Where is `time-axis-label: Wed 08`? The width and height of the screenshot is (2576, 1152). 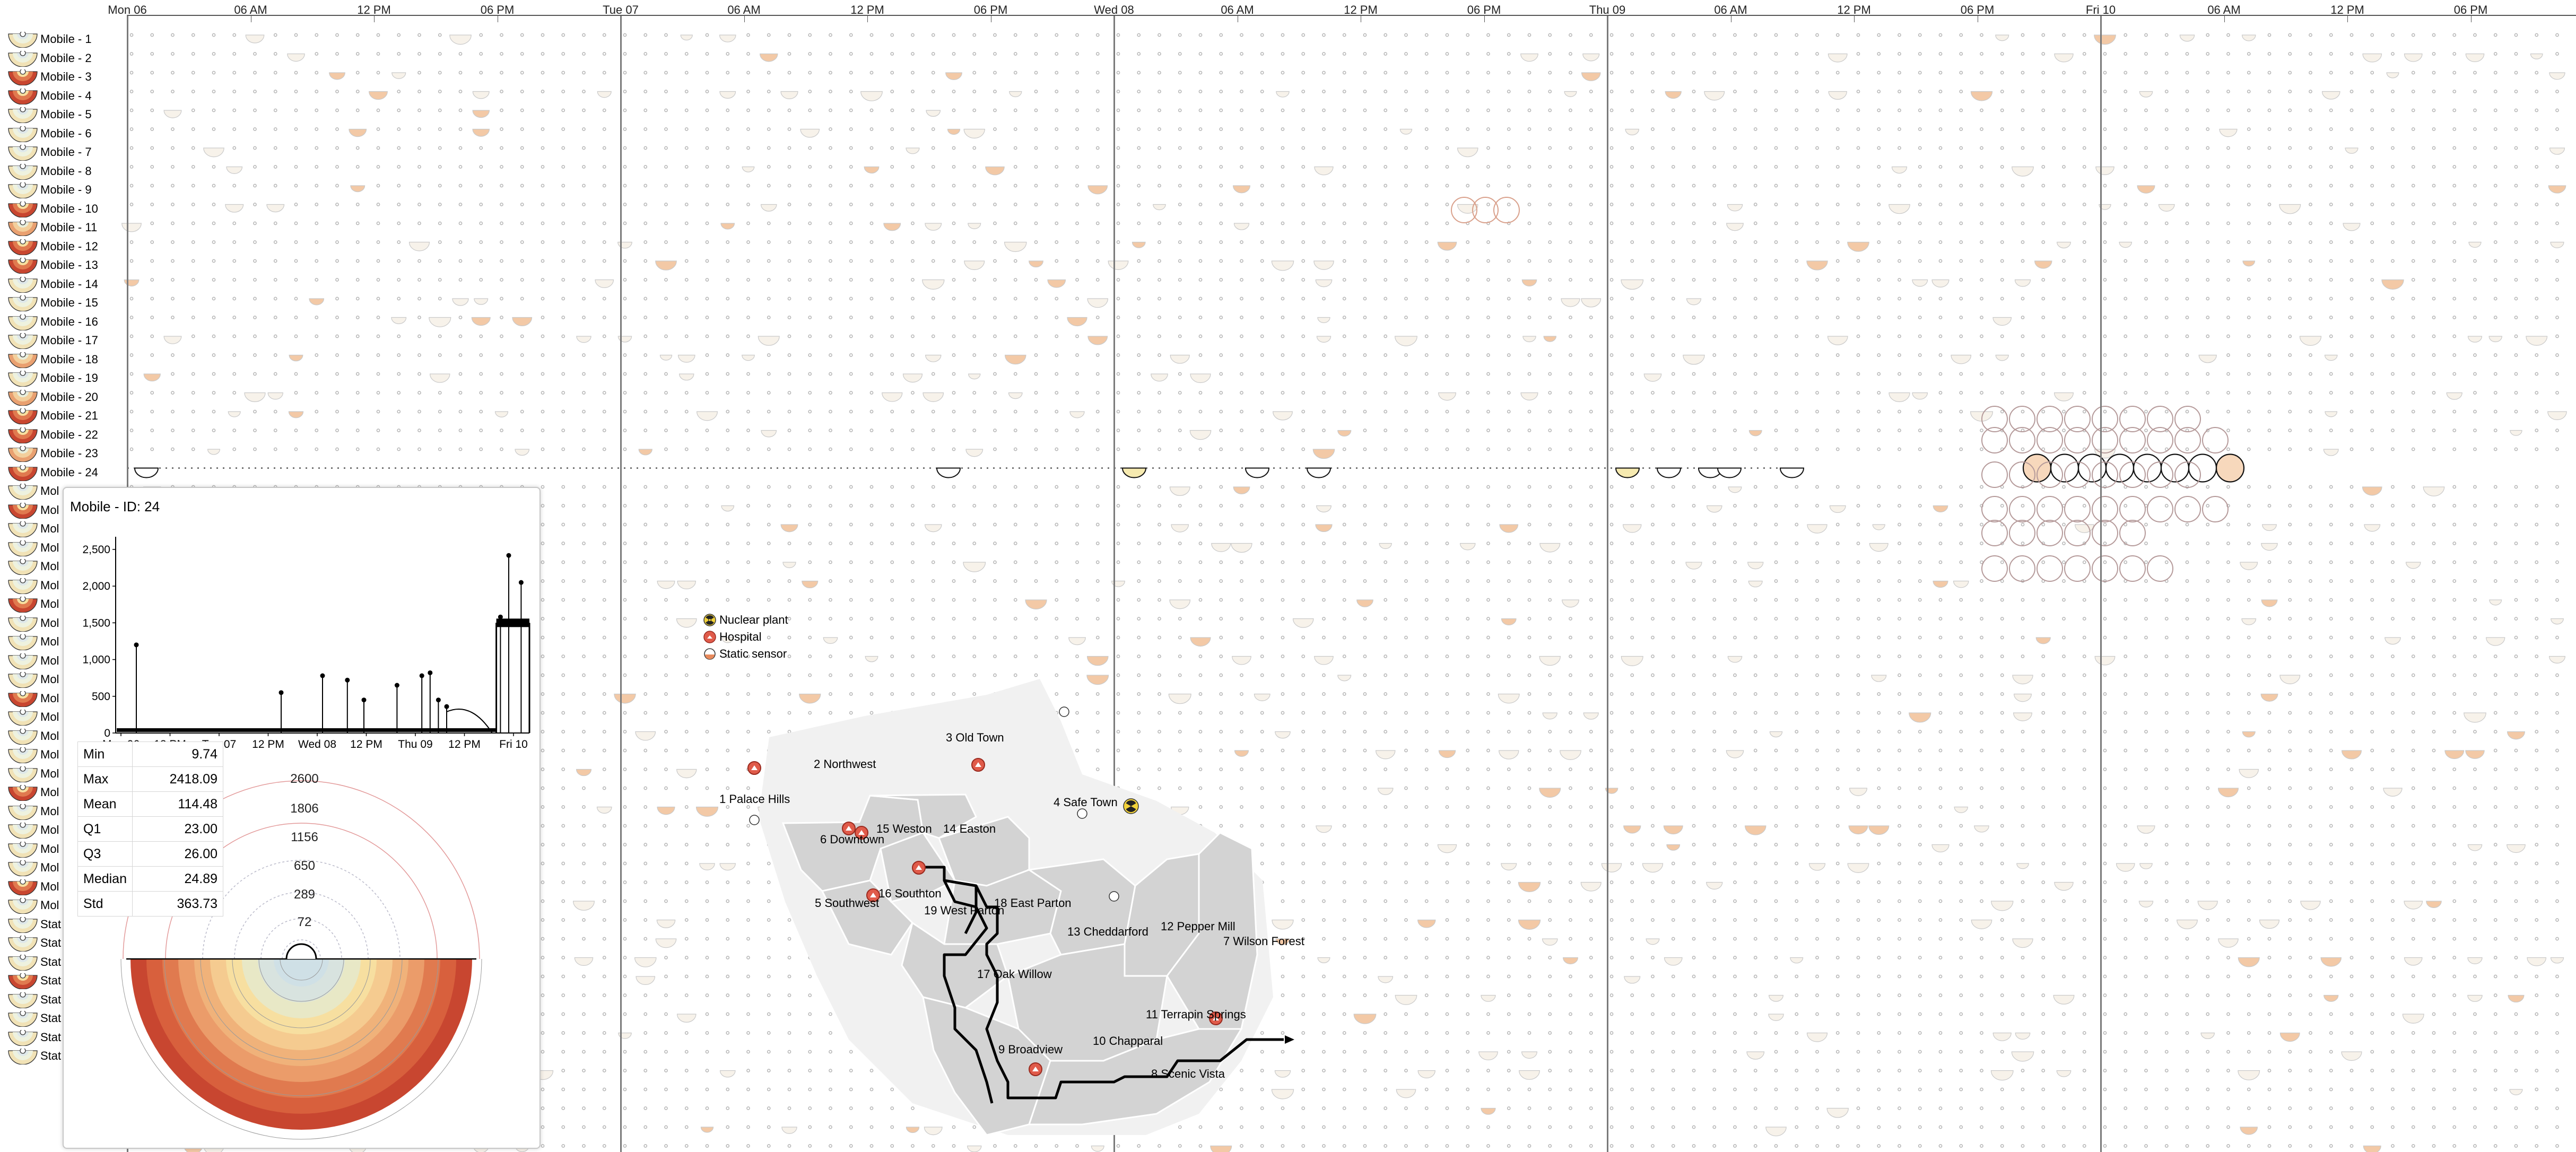
time-axis-label: Wed 08 is located at coordinates (1114, 9).